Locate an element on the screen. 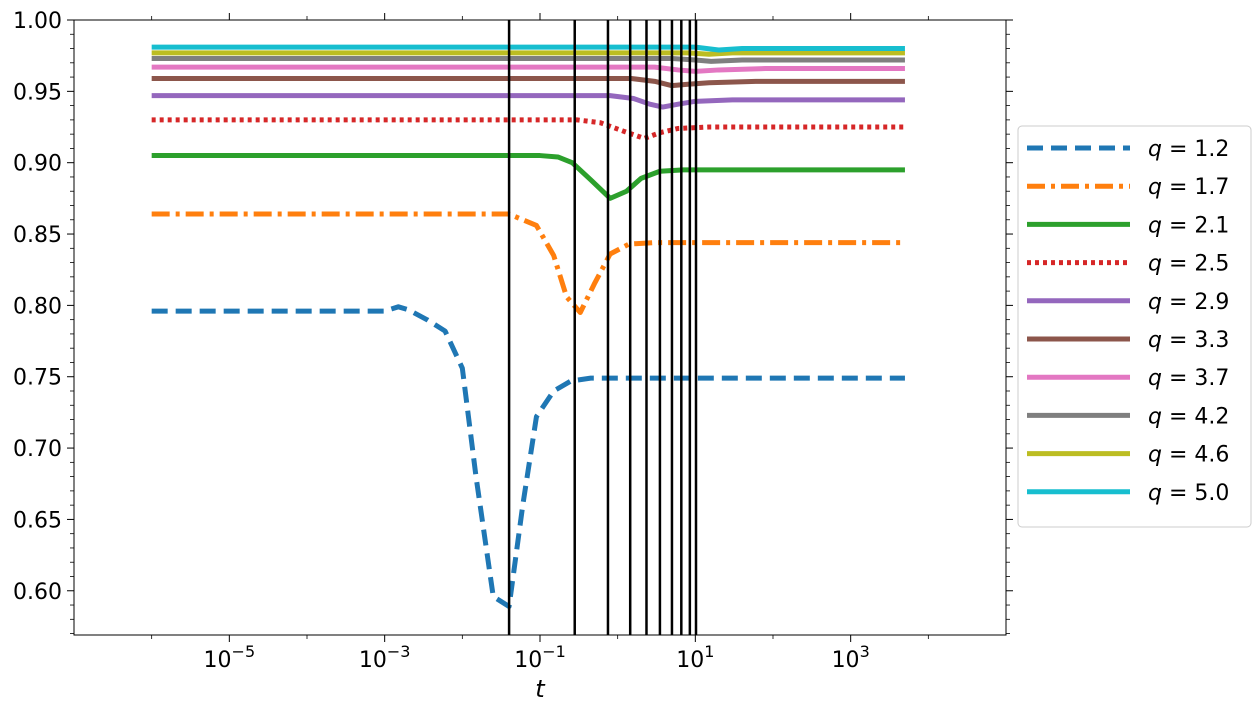  y-tick-label: 0.75 is located at coordinates (37, 378).